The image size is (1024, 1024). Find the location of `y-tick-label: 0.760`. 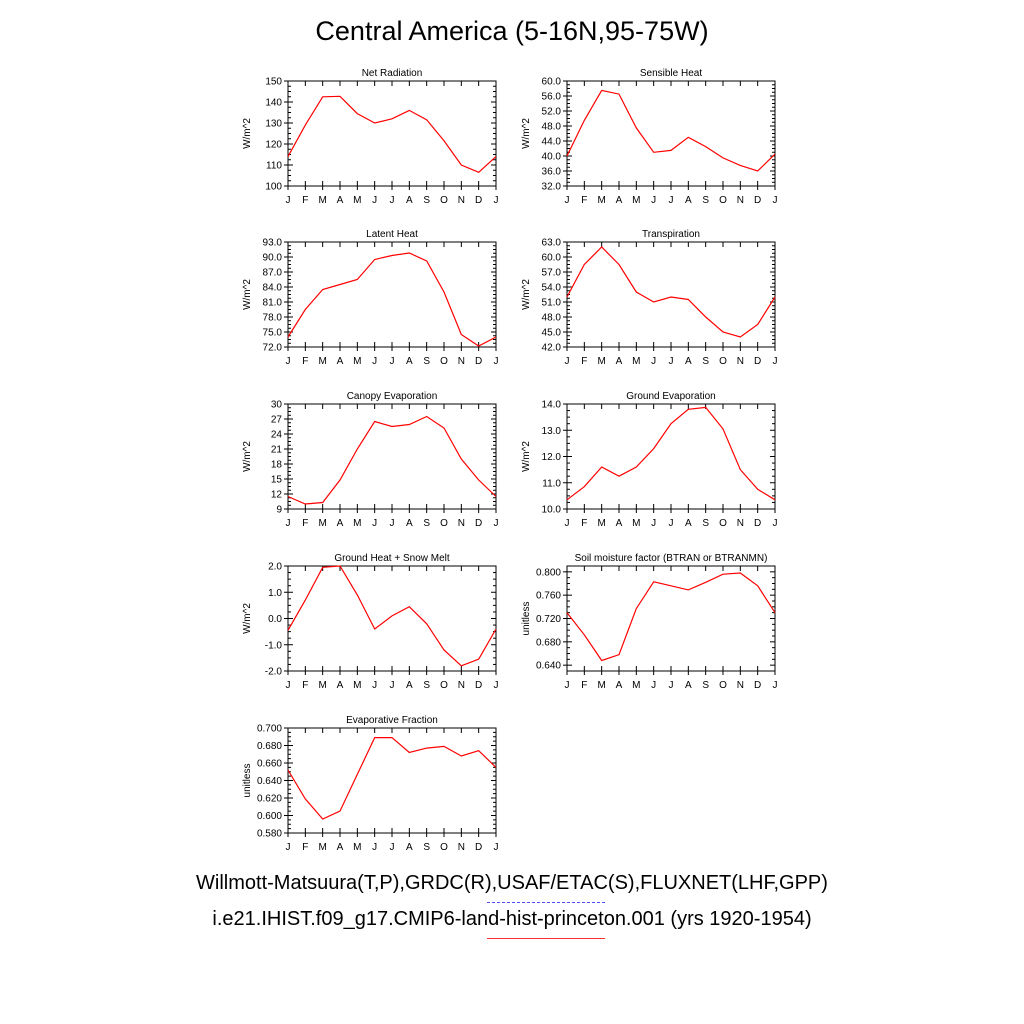

y-tick-label: 0.760 is located at coordinates (548, 596).